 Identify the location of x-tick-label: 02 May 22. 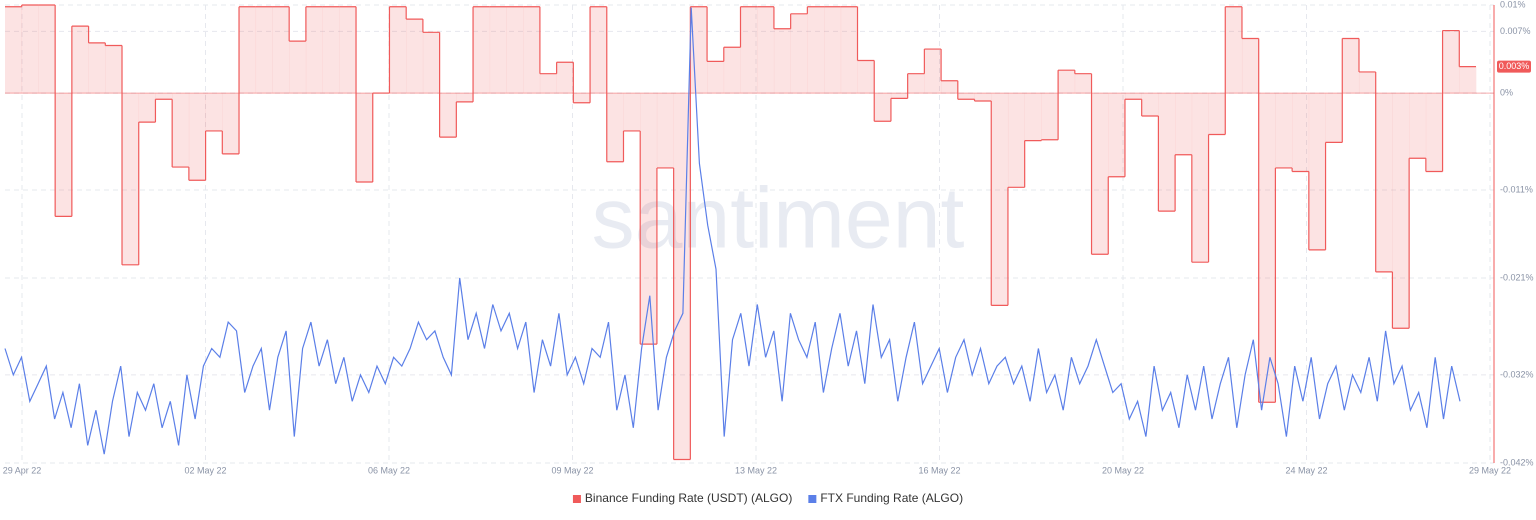
(205, 470).